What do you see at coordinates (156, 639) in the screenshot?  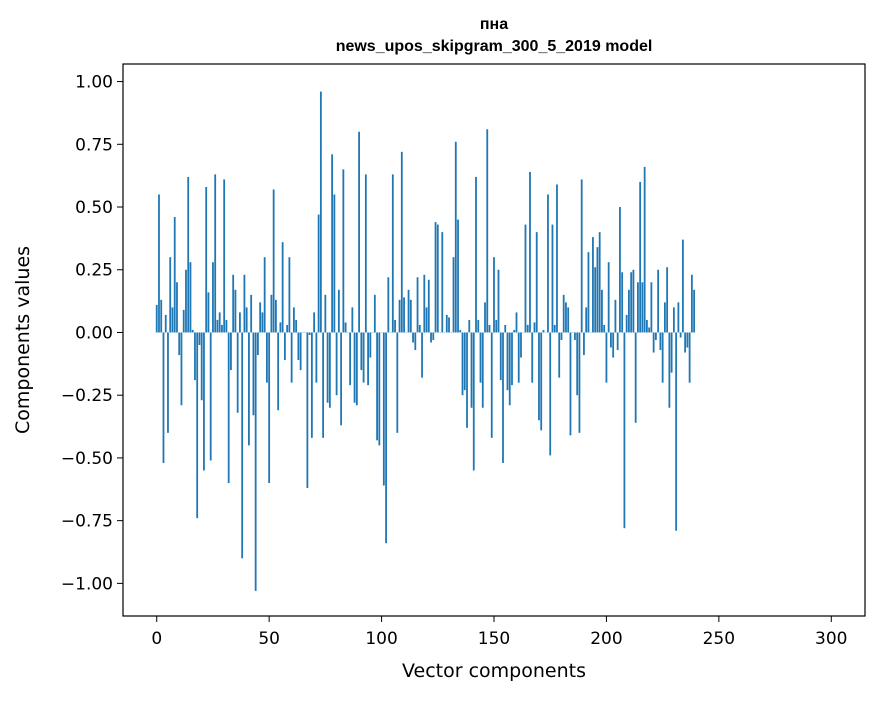 I see `x-tick-label: 0` at bounding box center [156, 639].